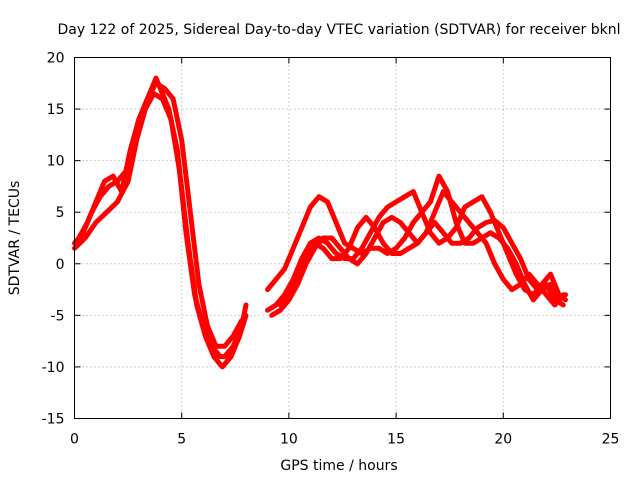 This screenshot has width=640, height=480. Describe the element at coordinates (56, 59) in the screenshot. I see `y-tick-label: 20` at that location.